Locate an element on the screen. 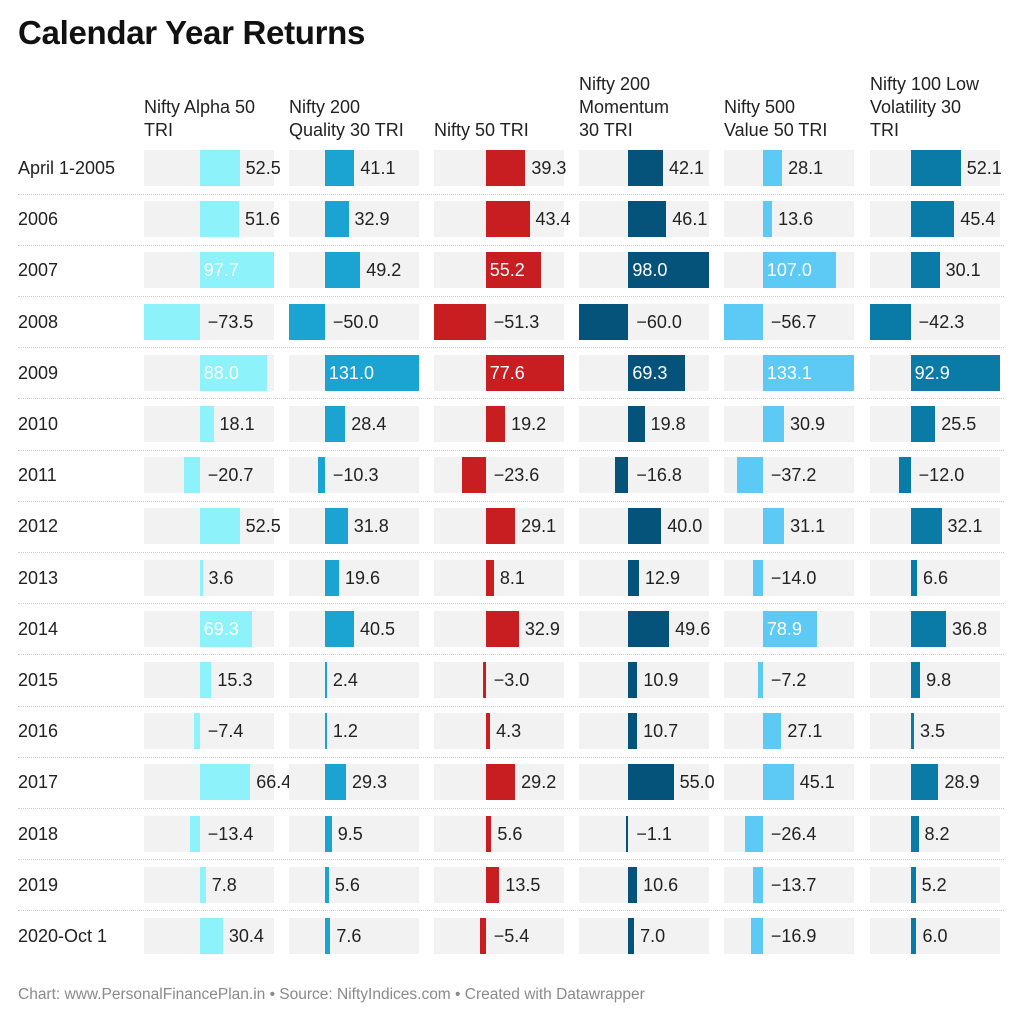  value-label: 3.5 is located at coordinates (933, 731).